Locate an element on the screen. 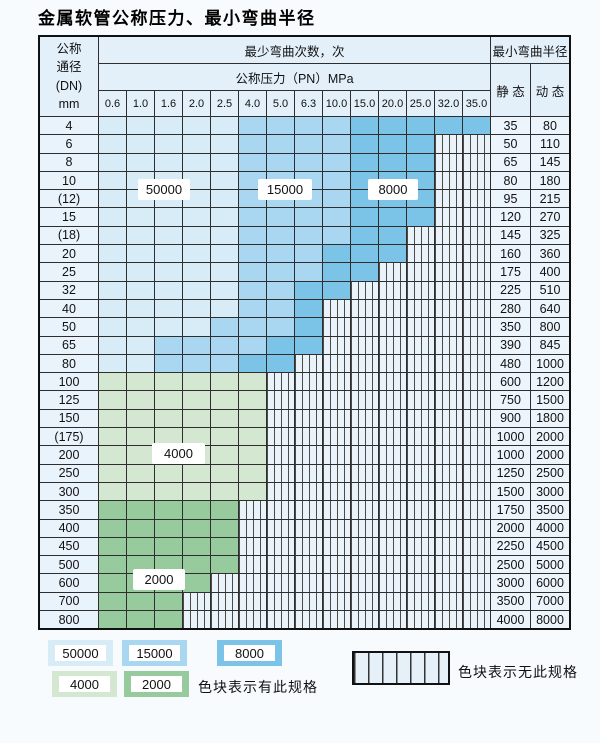 The image size is (600, 743). static-radius-cell: 1000 is located at coordinates (510, 437).